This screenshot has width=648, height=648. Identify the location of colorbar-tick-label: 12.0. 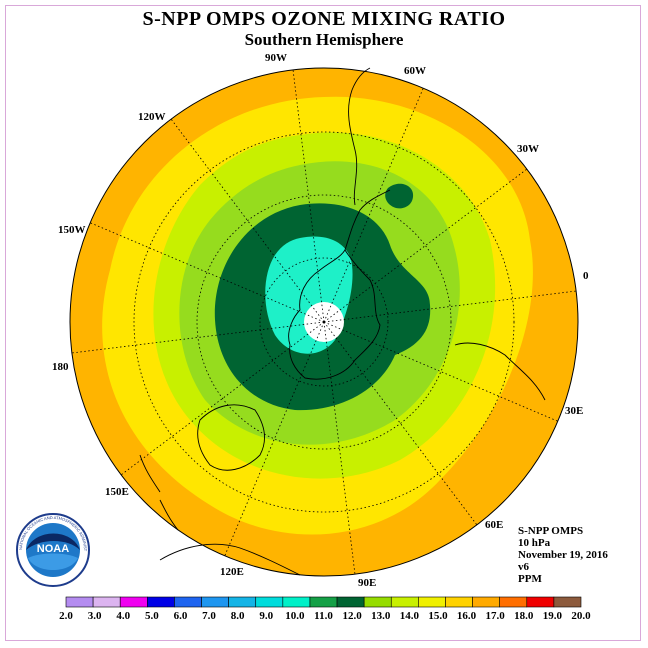
(352, 616).